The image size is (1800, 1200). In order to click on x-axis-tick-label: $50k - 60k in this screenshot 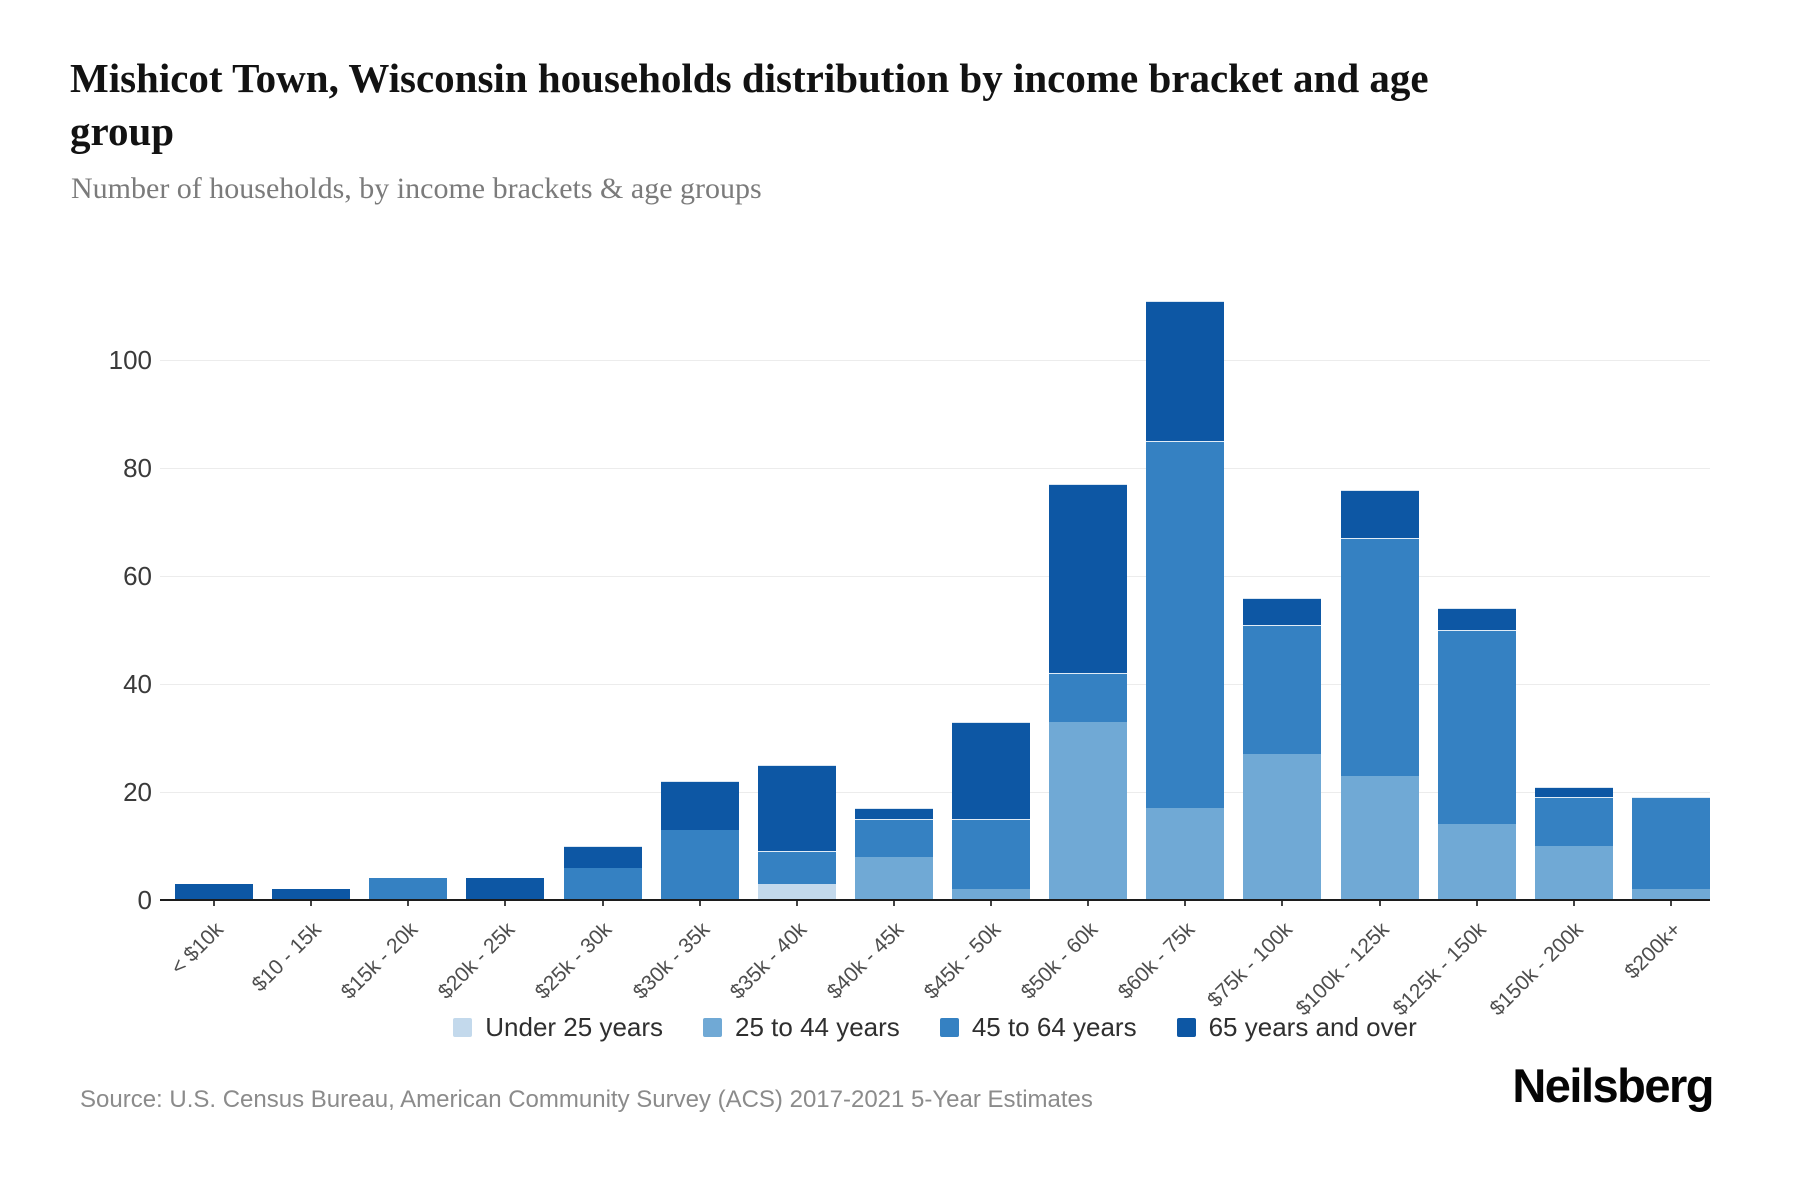, I will do `click(1059, 961)`.